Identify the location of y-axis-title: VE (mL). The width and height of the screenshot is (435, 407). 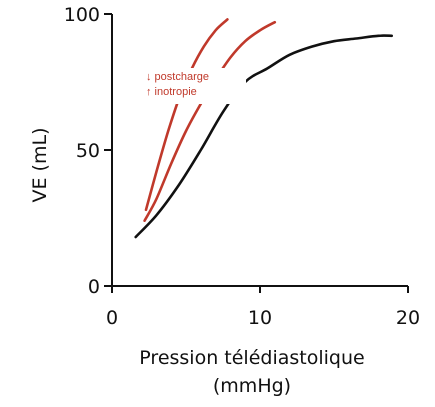
(40, 165).